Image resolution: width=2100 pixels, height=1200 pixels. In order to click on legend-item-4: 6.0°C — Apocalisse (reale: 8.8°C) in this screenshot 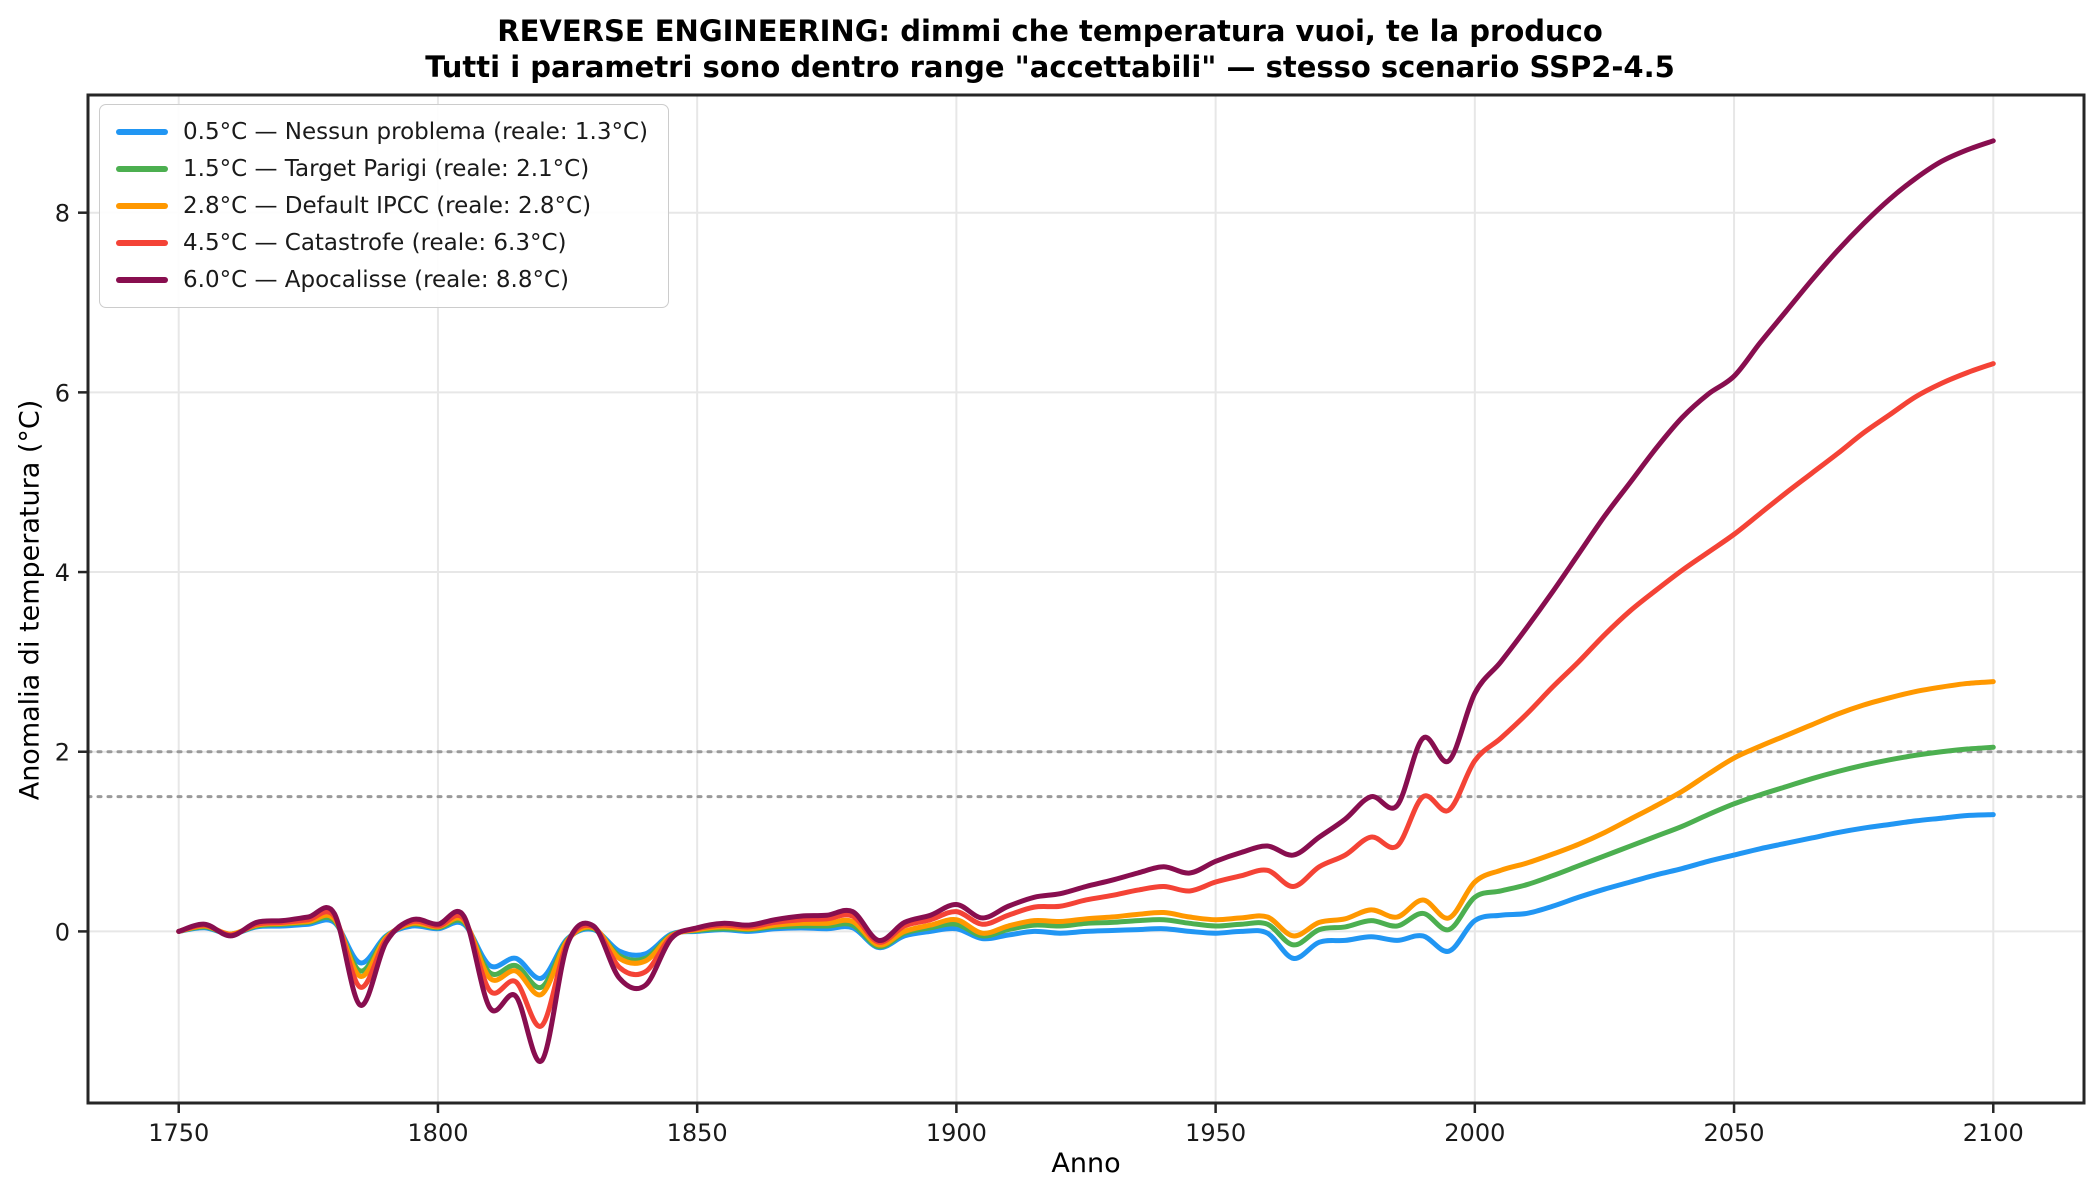, I will do `click(382, 280)`.